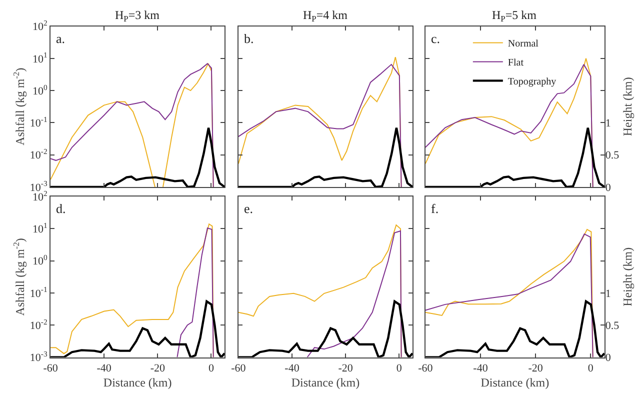 This screenshot has width=643, height=396. Describe the element at coordinates (523, 44) in the screenshot. I see `legend-label: Normal` at that location.